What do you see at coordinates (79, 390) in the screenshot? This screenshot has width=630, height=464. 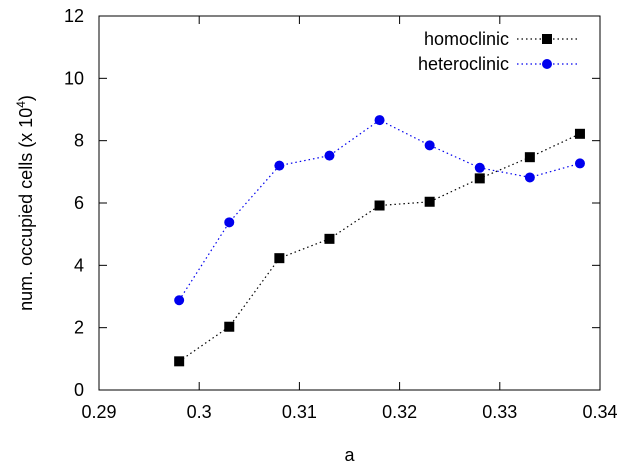 I see `y-tick-label: 0` at bounding box center [79, 390].